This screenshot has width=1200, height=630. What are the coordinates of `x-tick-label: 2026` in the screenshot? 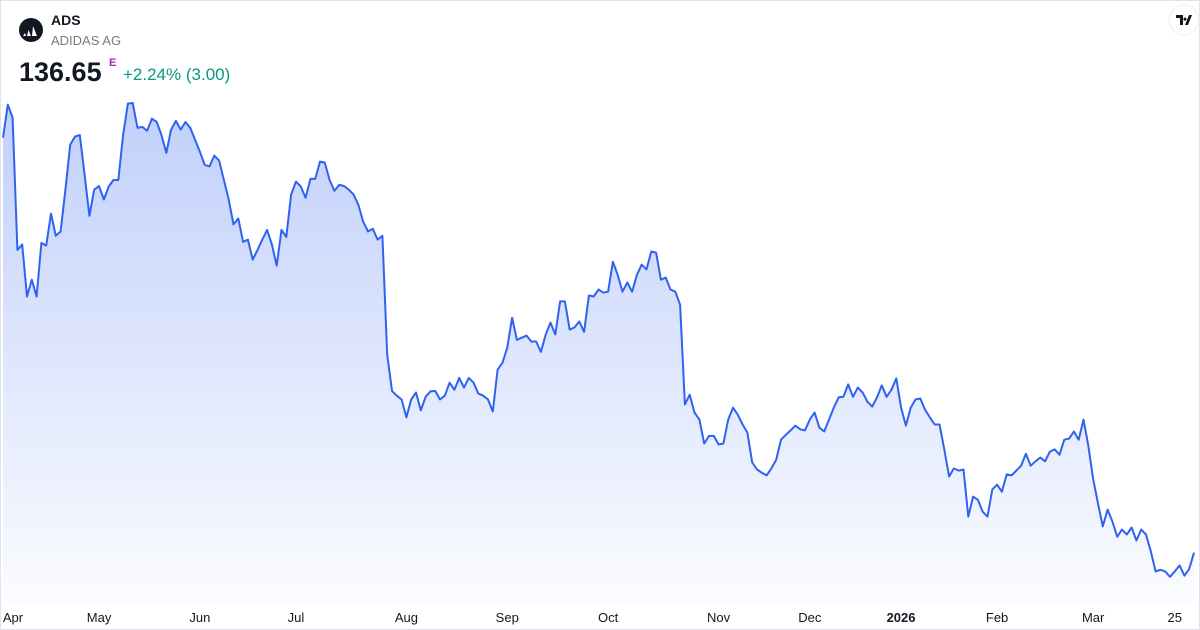 It's located at (901, 617).